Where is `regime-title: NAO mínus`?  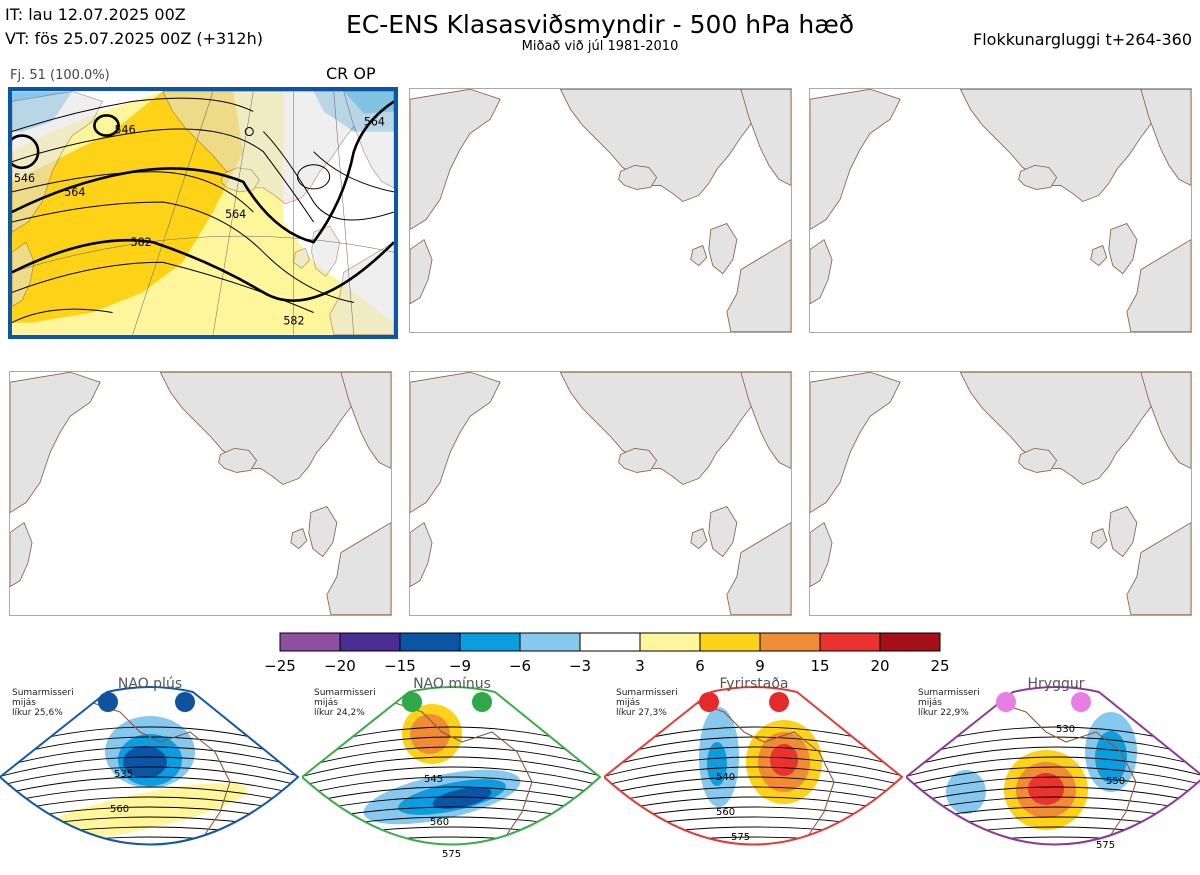
regime-title: NAO mínus is located at coordinates (452, 684).